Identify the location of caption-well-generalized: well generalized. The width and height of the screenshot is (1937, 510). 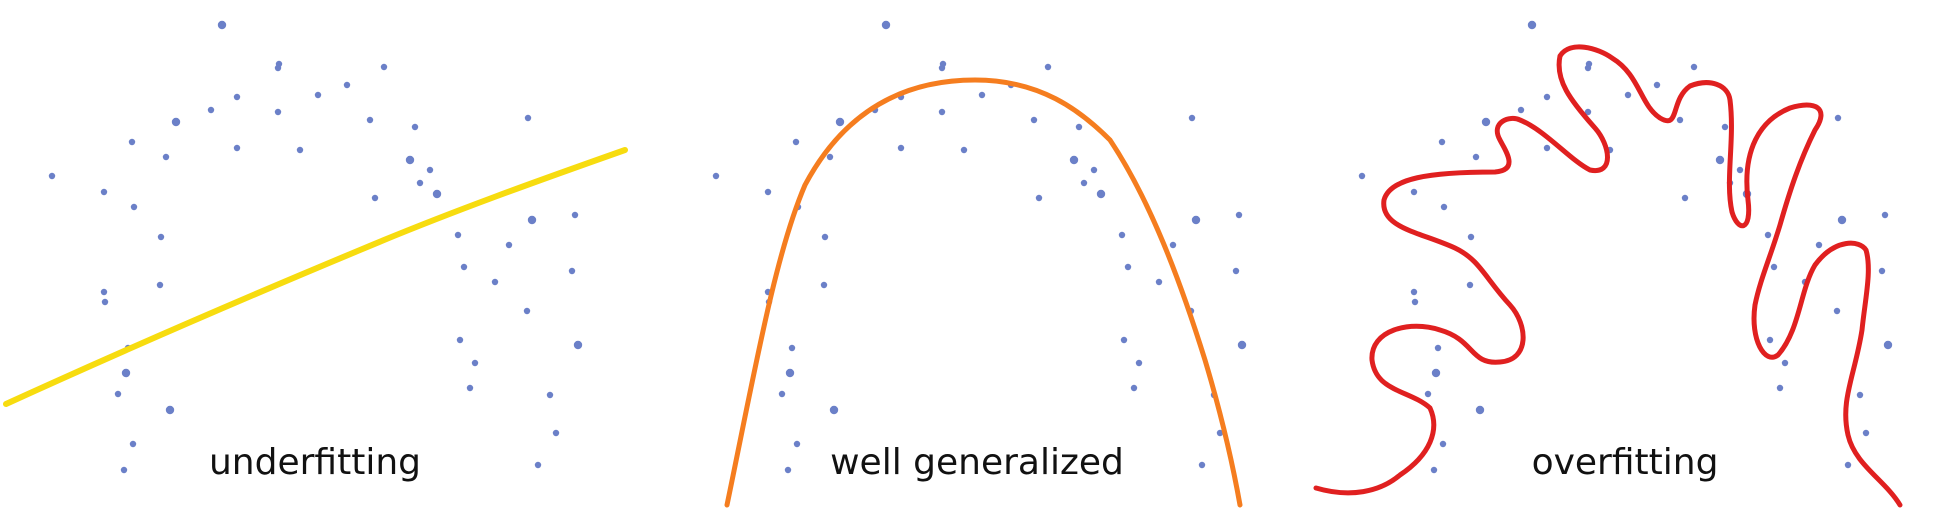
(977, 462).